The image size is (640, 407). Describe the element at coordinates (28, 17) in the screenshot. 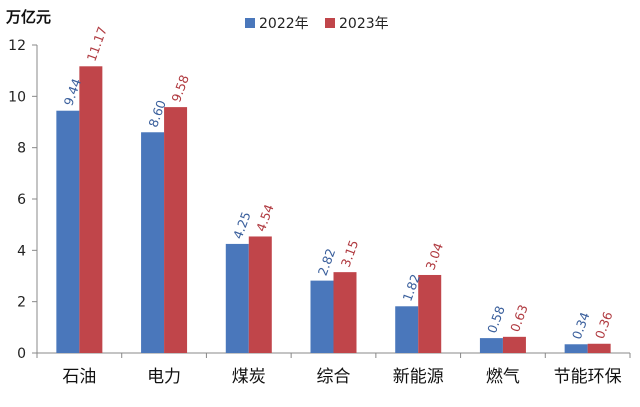

I see `y-axis-unit-label: 万亿元` at that location.